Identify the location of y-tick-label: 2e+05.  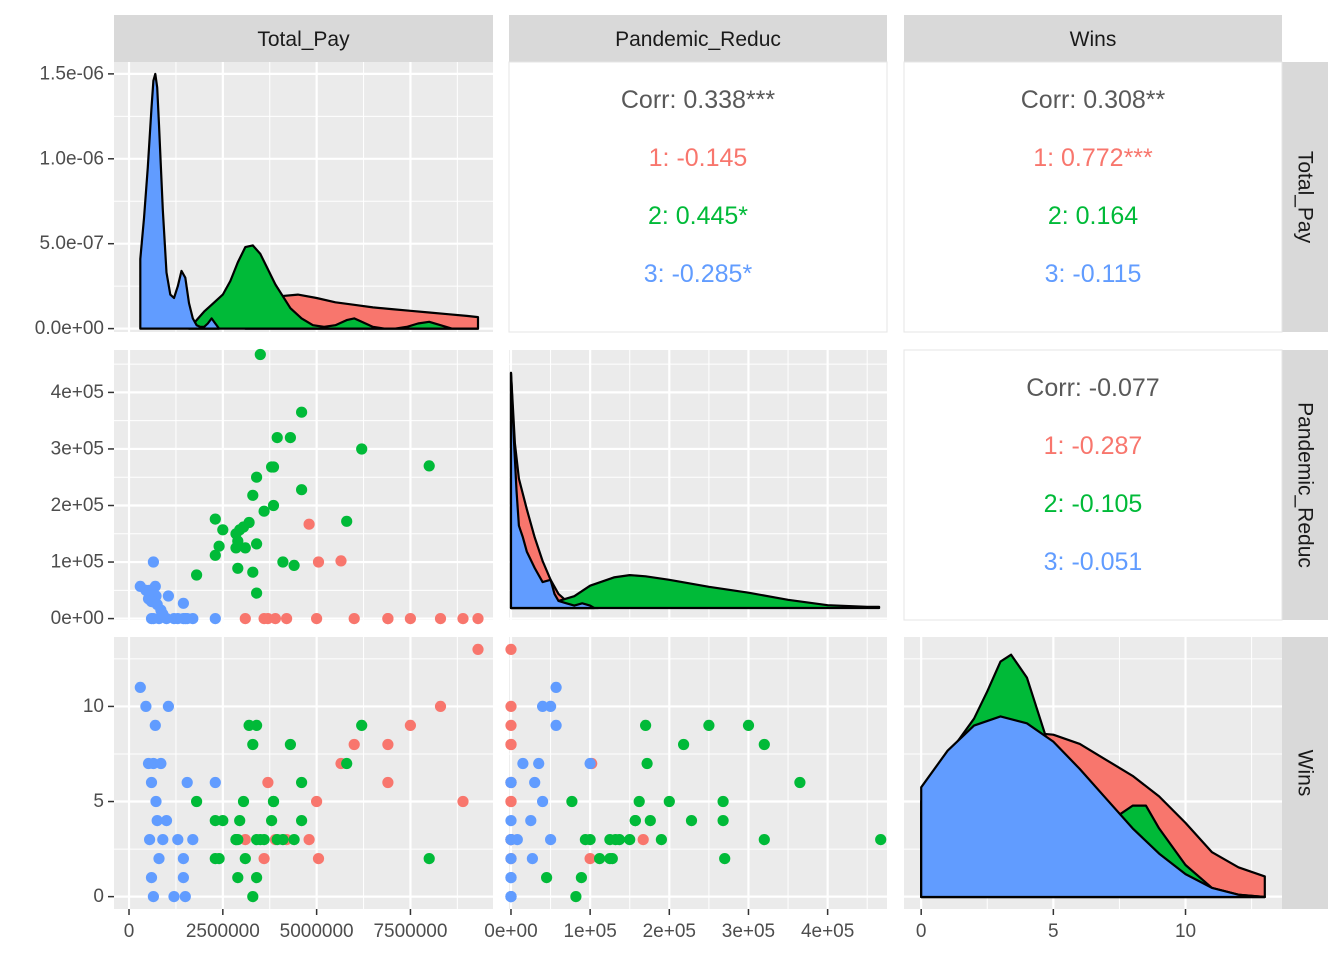
(77, 505).